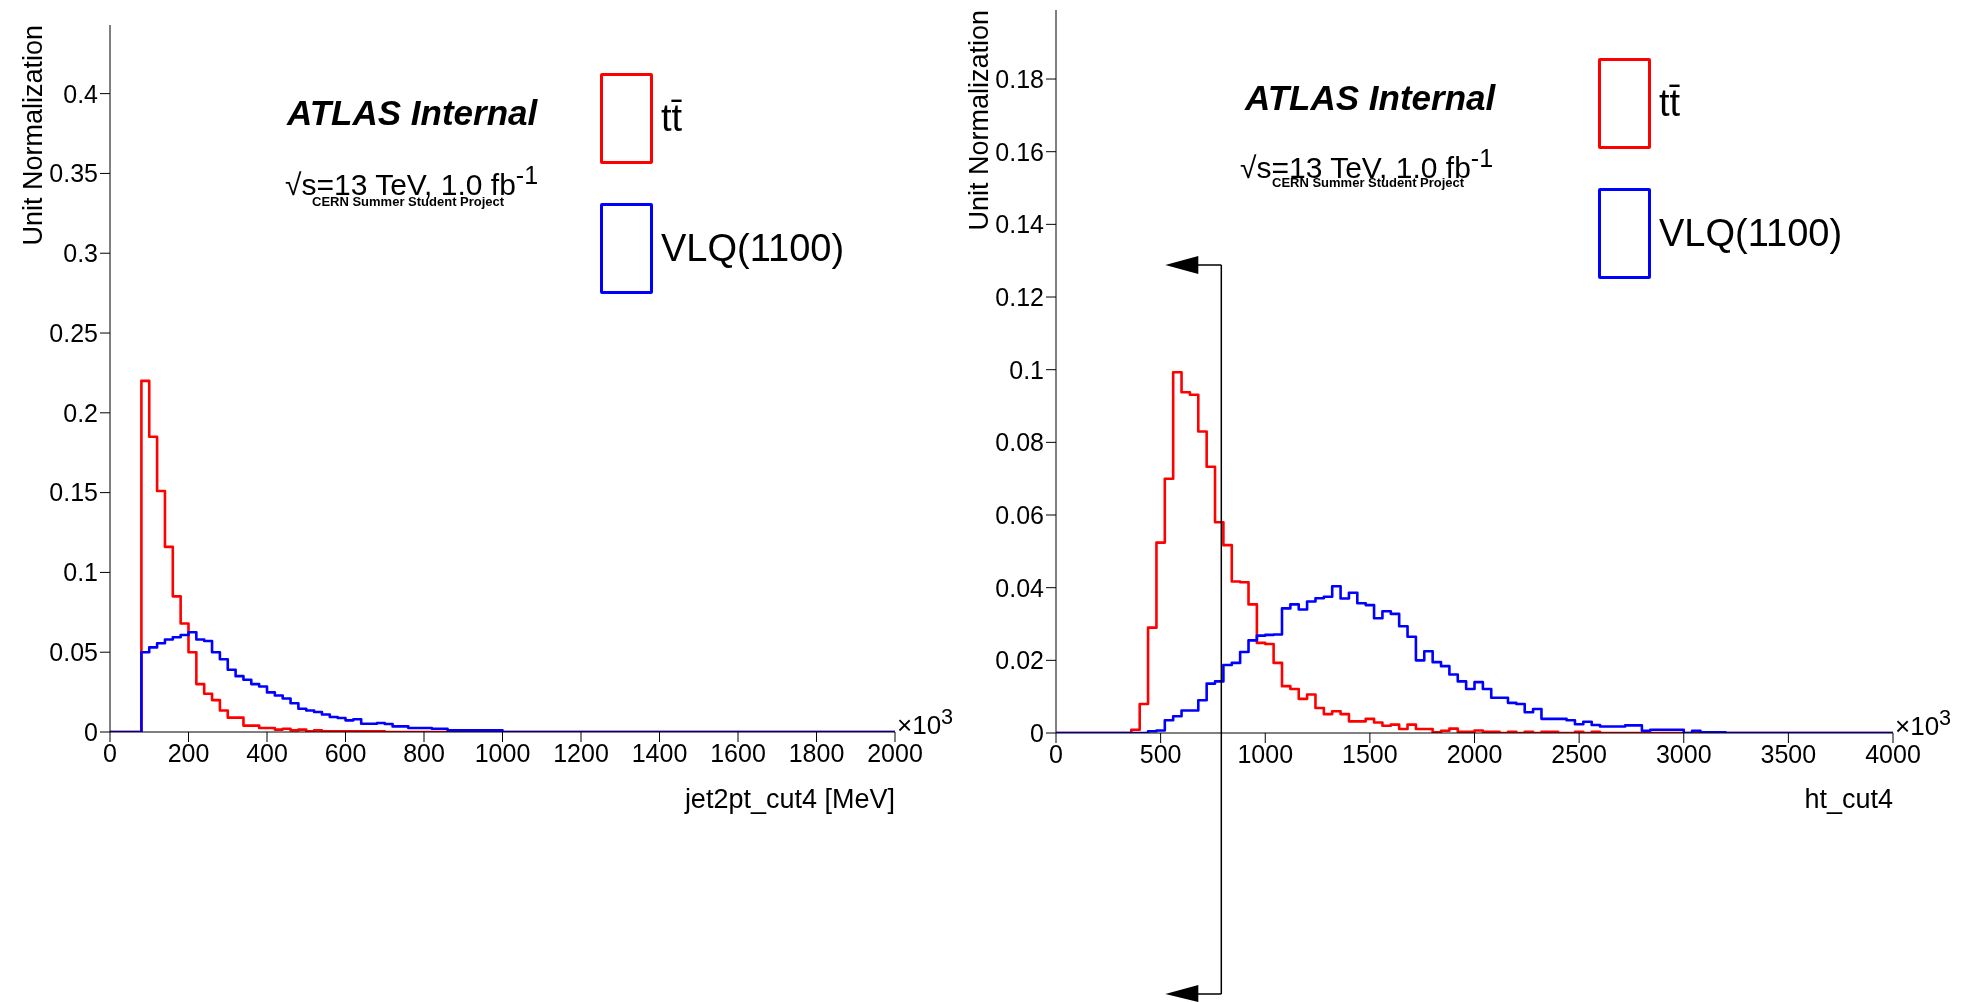 Image resolution: width=1975 pixels, height=1002 pixels. What do you see at coordinates (1019, 660) in the screenshot?
I see `y-tick-label: 0.02` at bounding box center [1019, 660].